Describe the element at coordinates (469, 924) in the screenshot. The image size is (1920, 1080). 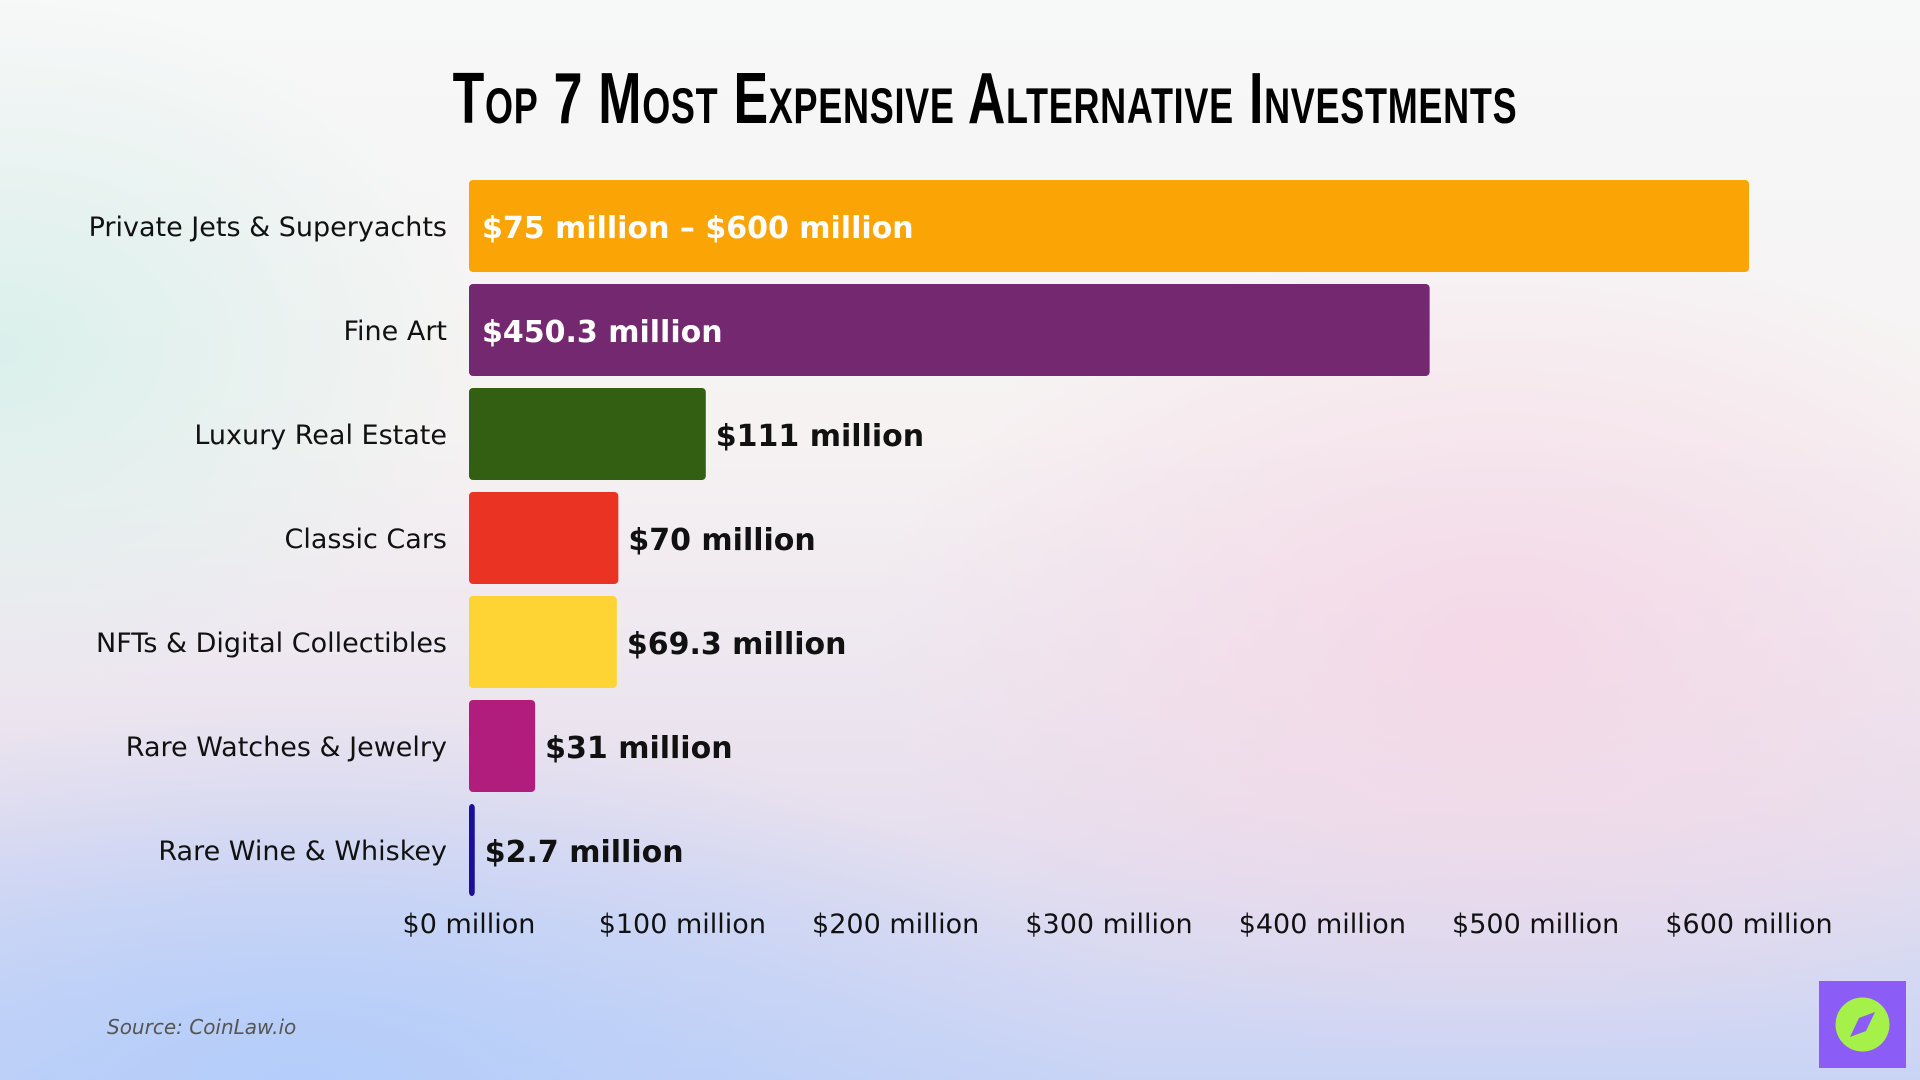
I see `x-tick-label: $0 million` at that location.